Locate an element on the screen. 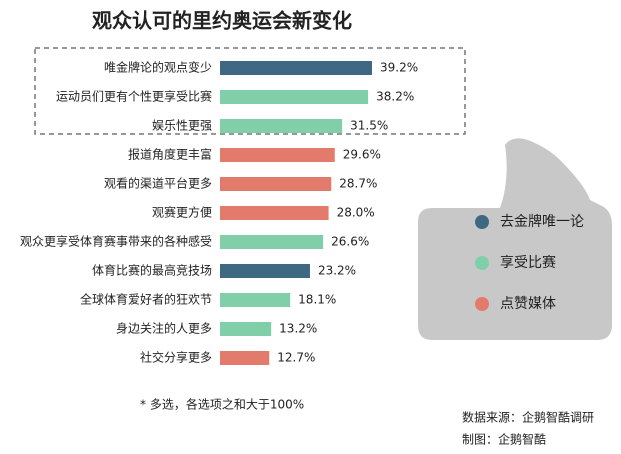 This screenshot has height=454, width=621. category-label: 观赛更方便 is located at coordinates (182, 212).